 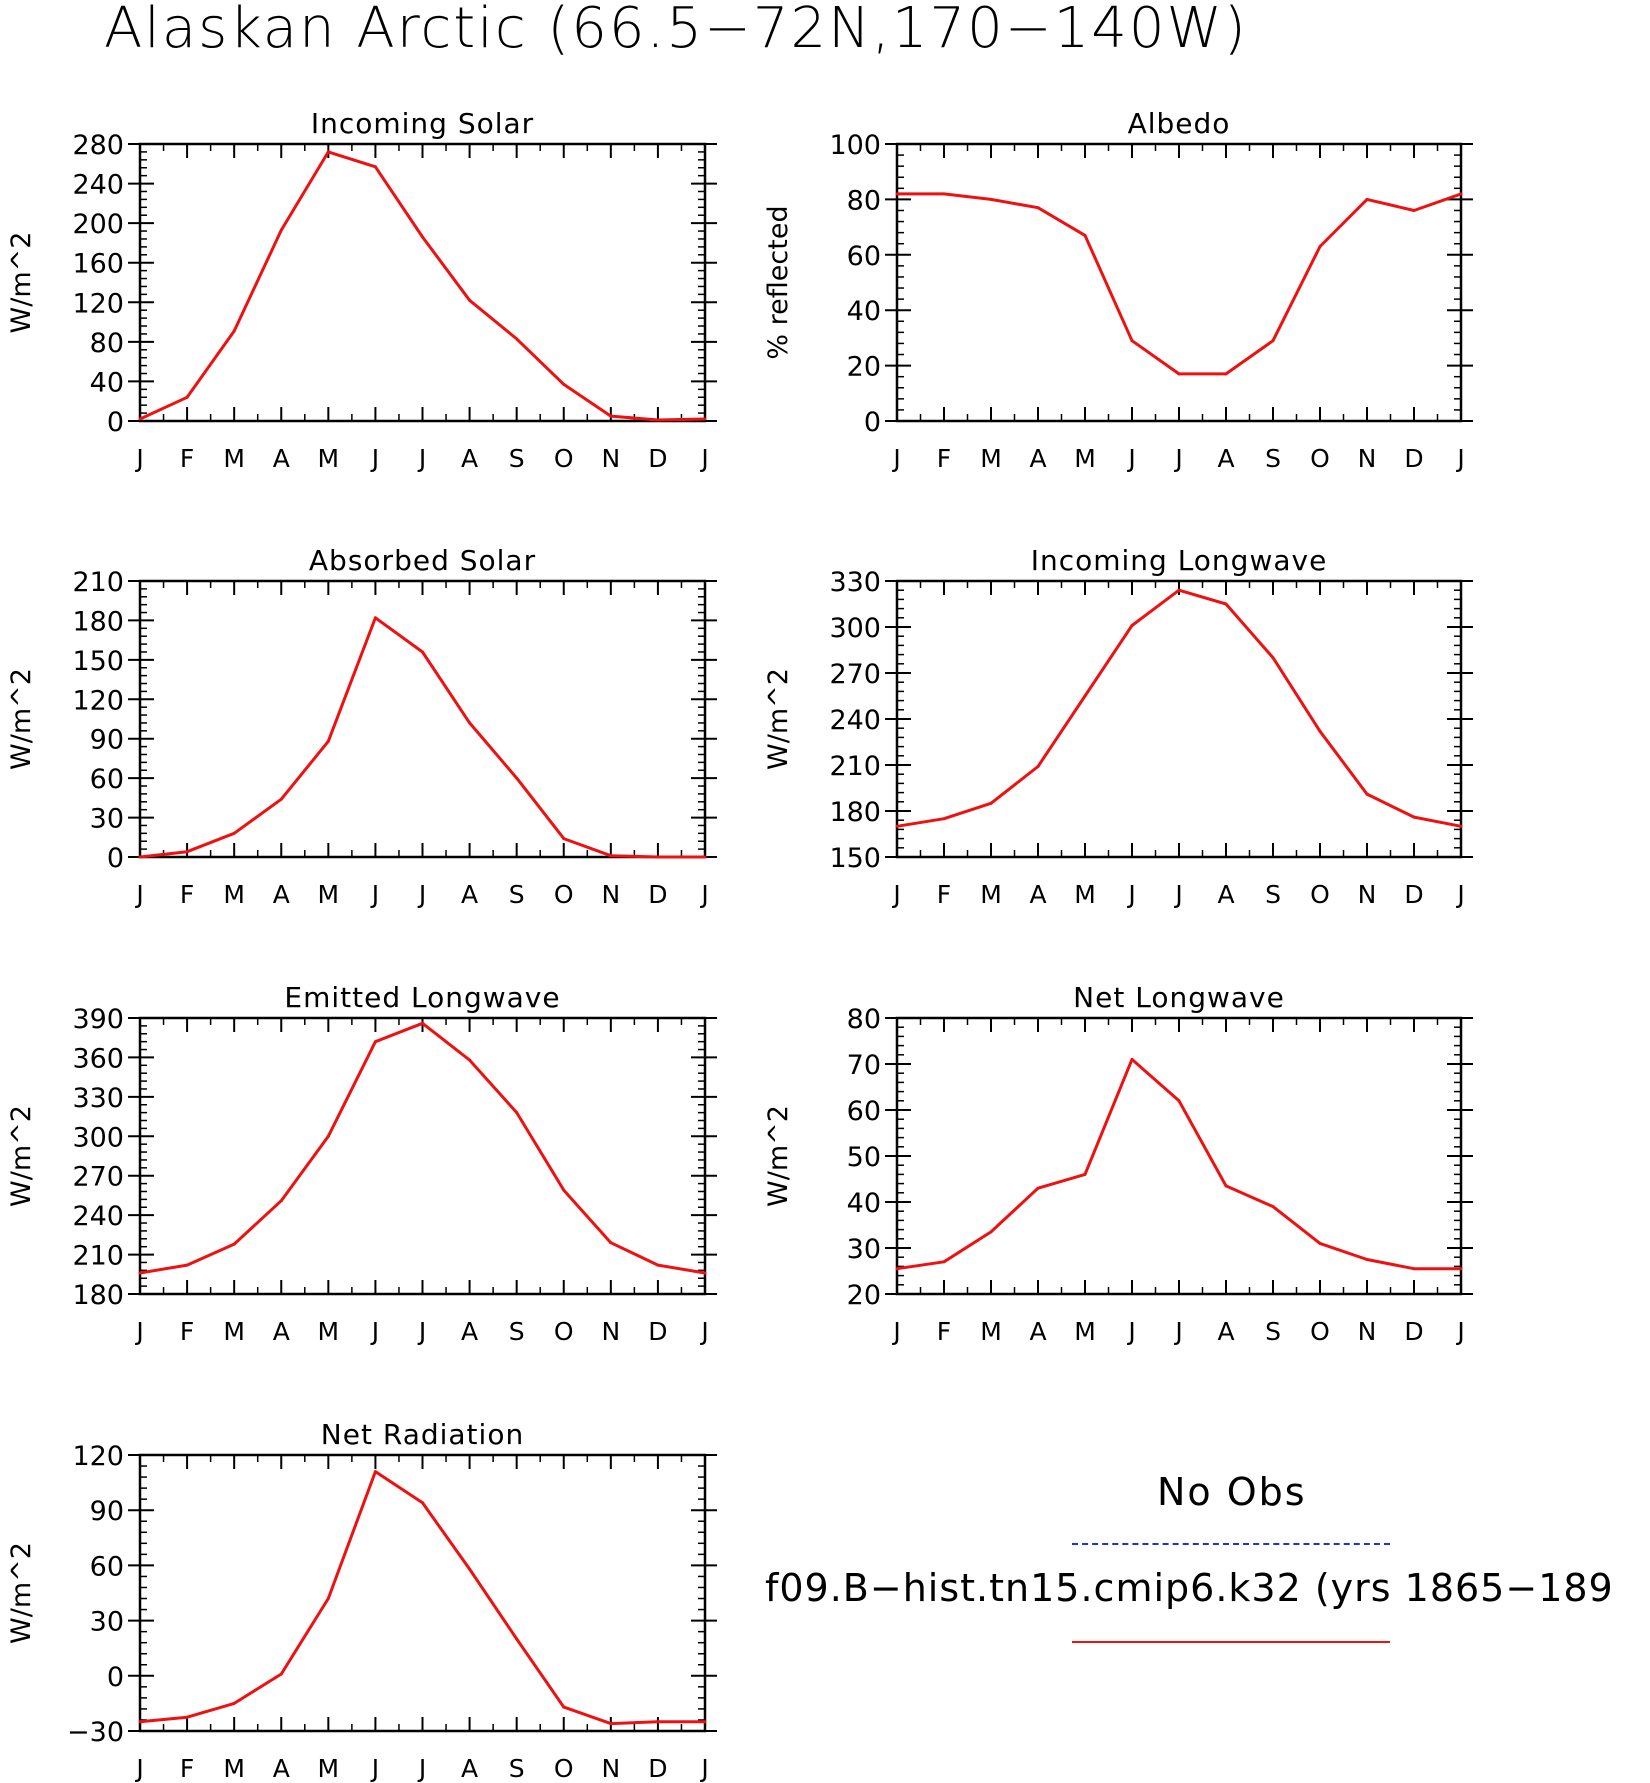 I want to click on y-tick-label: 360, so click(x=98, y=1058).